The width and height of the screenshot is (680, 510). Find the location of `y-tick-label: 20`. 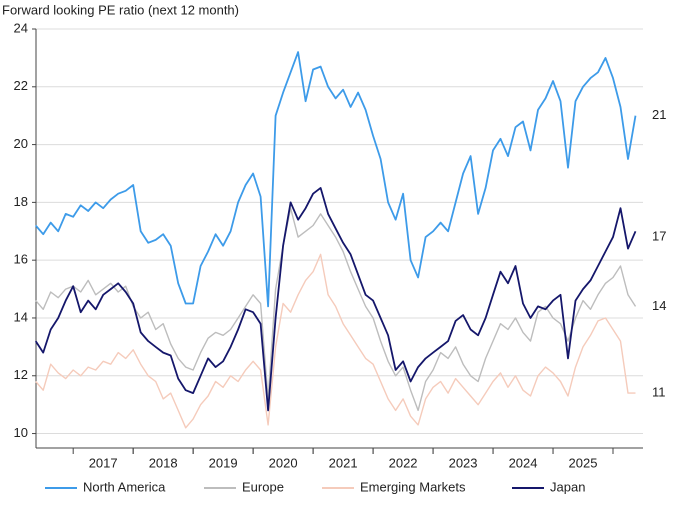

y-tick-label: 20 is located at coordinates (21, 143).